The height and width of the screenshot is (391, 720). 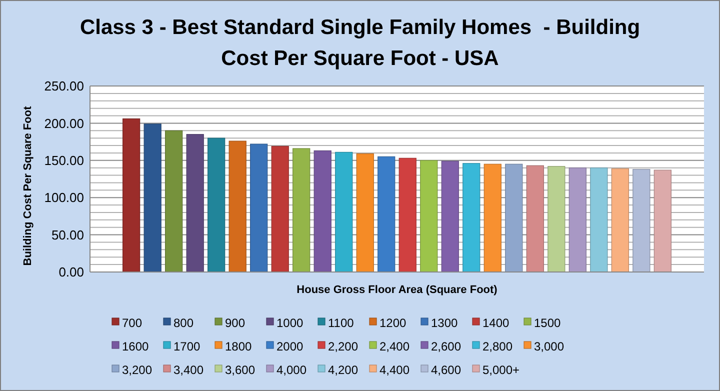 What do you see at coordinates (136, 347) in the screenshot?
I see `legend-label: 1600` at bounding box center [136, 347].